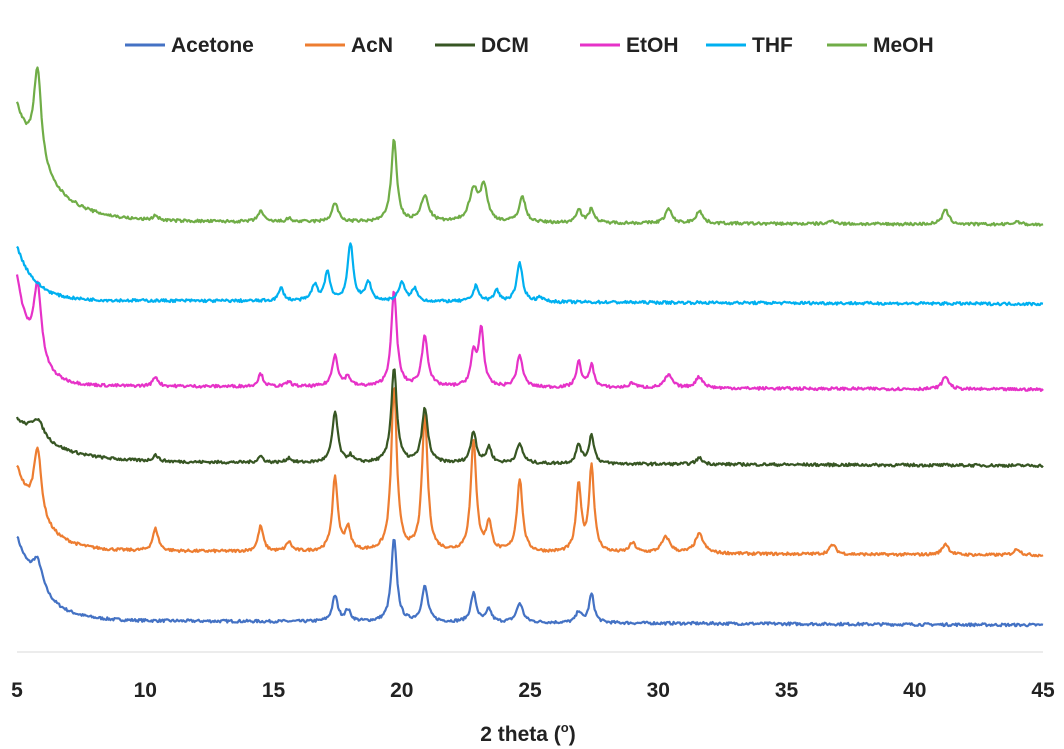 The height and width of the screenshot is (749, 1064). What do you see at coordinates (401, 690) in the screenshot?
I see `x-tick-label: 20` at bounding box center [401, 690].